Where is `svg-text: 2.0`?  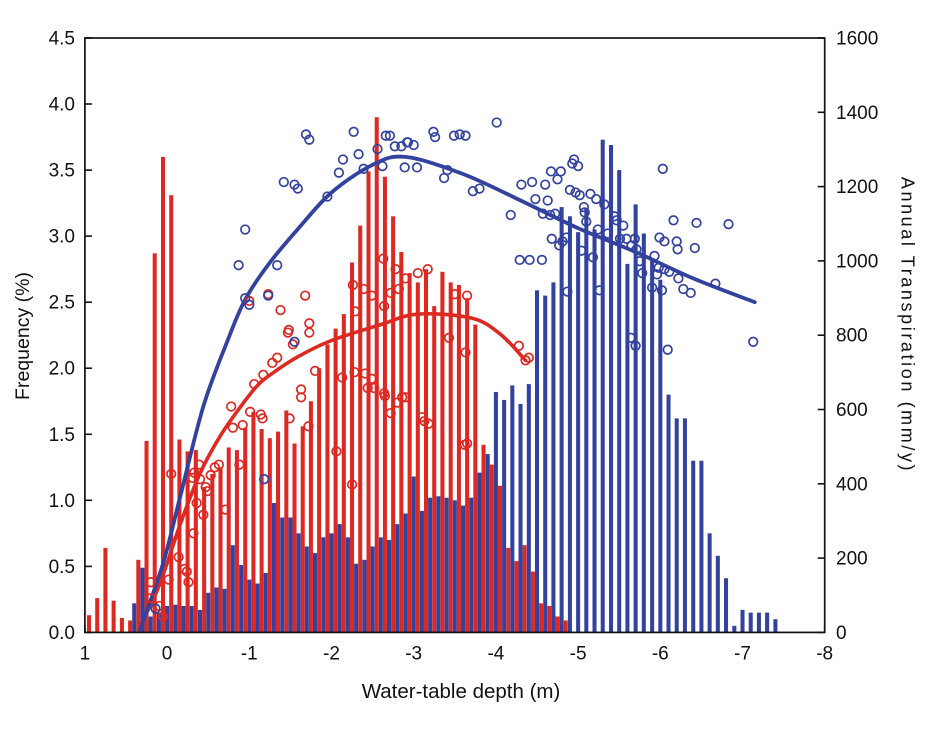 svg-text: 2.0 is located at coordinates (62, 369).